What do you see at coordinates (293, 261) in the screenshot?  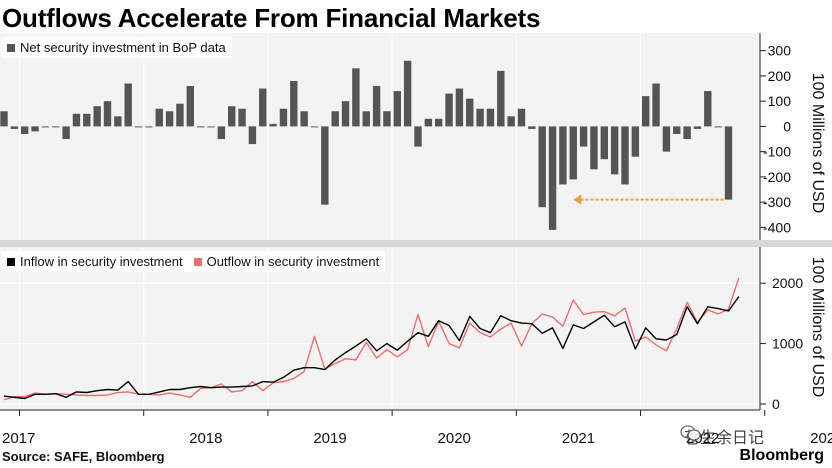 I see `legend-label-outflow: Outflow in security investment` at bounding box center [293, 261].